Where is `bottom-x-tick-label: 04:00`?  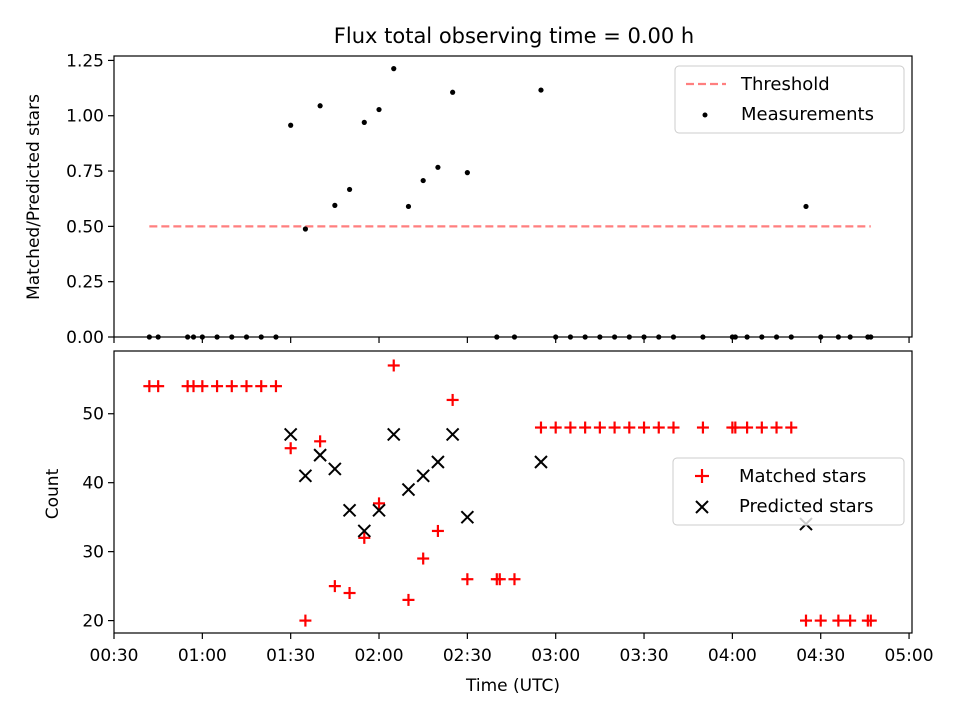
bottom-x-tick-label: 04:00 is located at coordinates (732, 656).